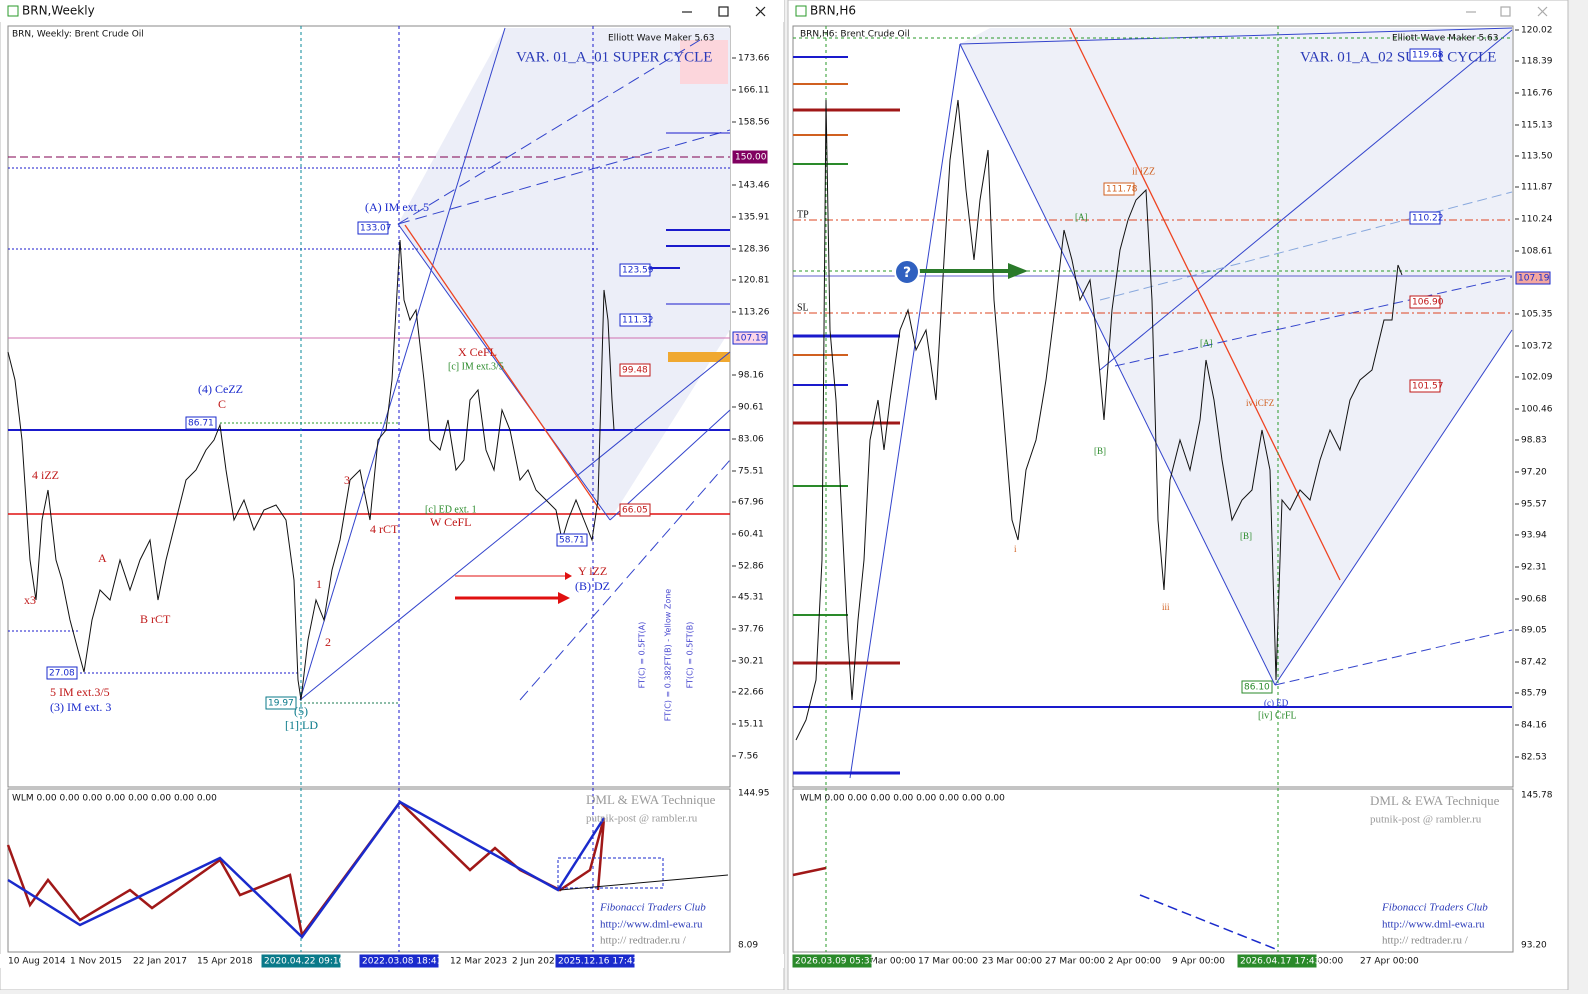 The width and height of the screenshot is (1588, 994). I want to click on credit: http://www.dml-ewa.ru, so click(1433, 925).